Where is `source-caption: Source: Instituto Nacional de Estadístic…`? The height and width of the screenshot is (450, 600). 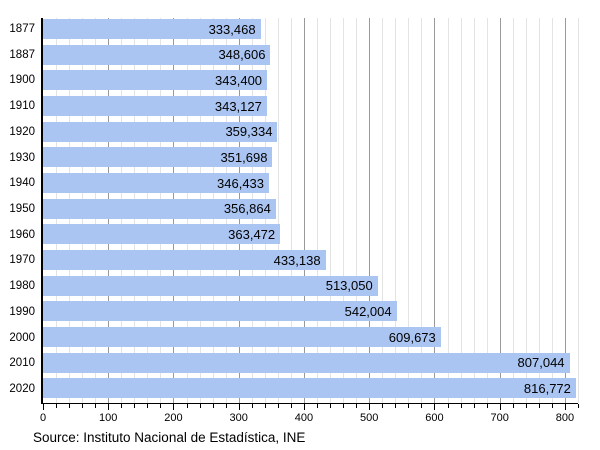
source-caption: Source: Instituto Nacional de Estadístic… is located at coordinates (169, 437).